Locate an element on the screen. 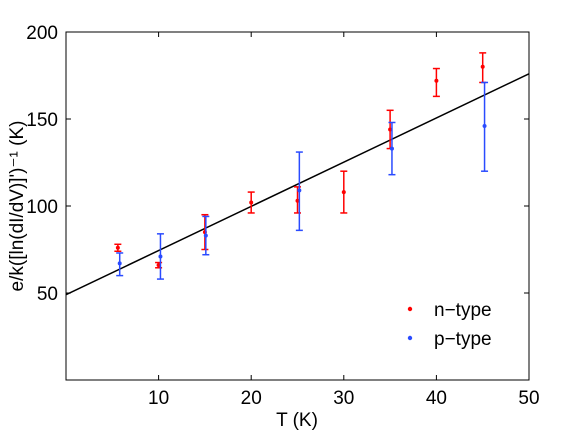  legend-label-p-type: p−type is located at coordinates (463, 339).